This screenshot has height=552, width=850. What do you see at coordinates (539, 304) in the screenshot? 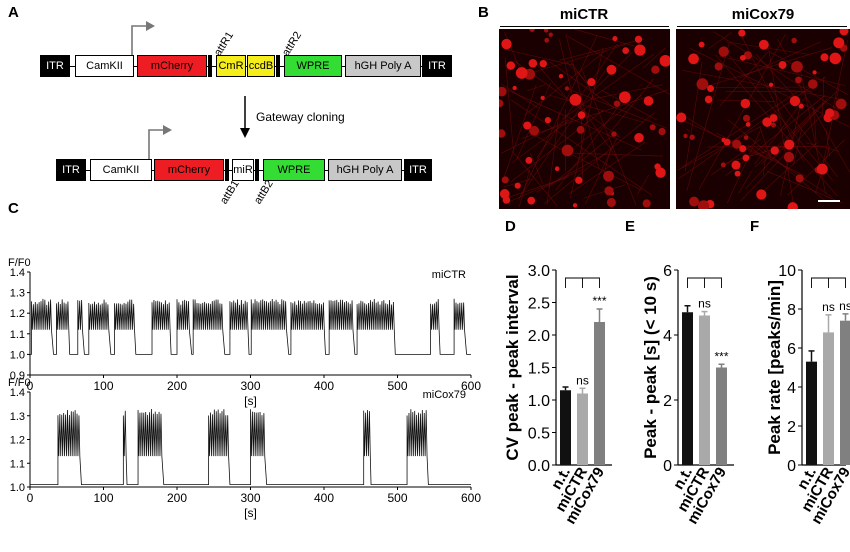
I see `y-tick-label: 2.5` at bounding box center [539, 304].